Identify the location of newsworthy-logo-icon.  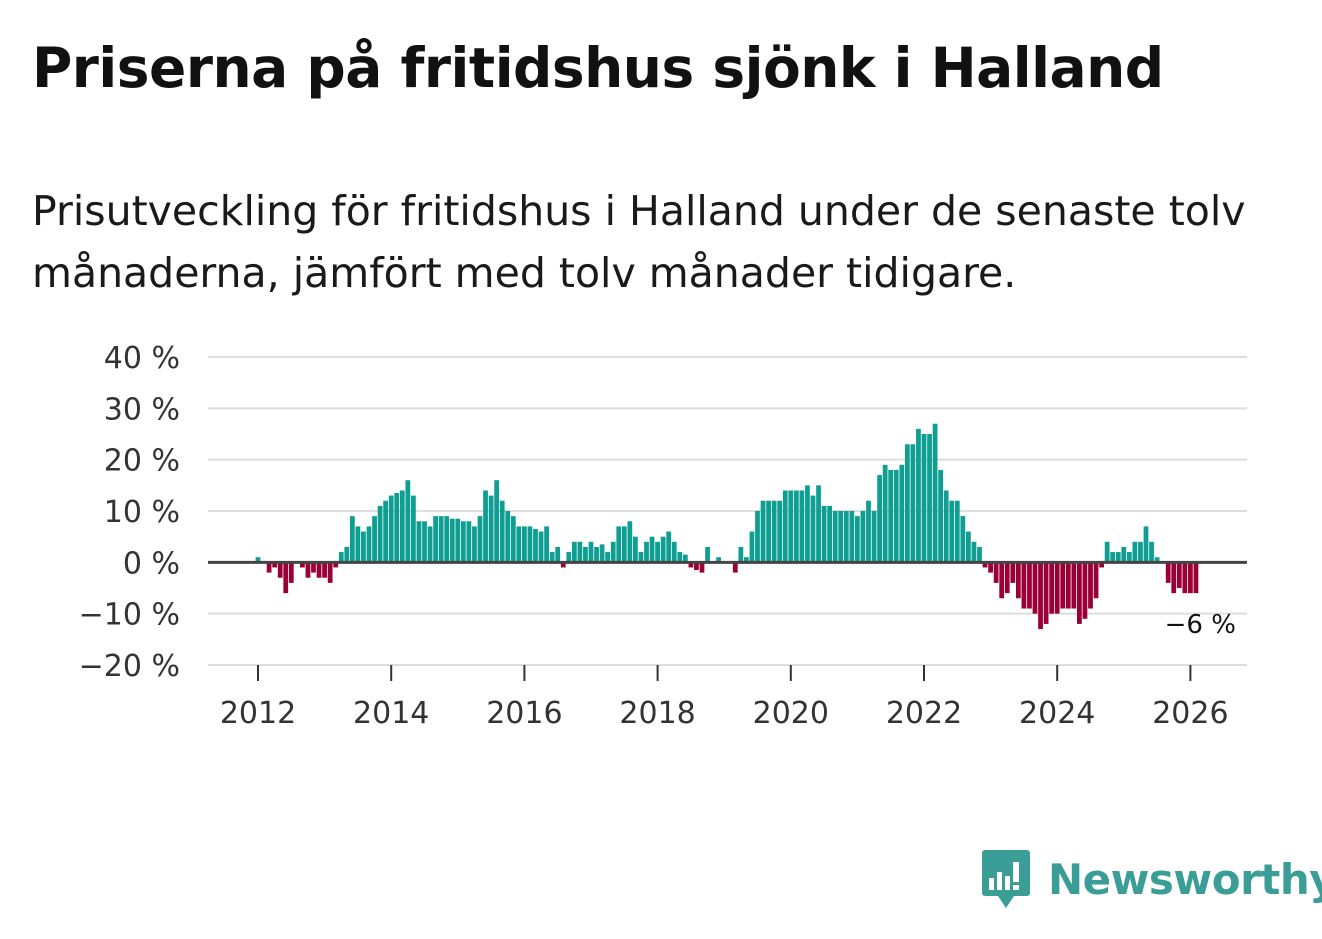
(1006, 879).